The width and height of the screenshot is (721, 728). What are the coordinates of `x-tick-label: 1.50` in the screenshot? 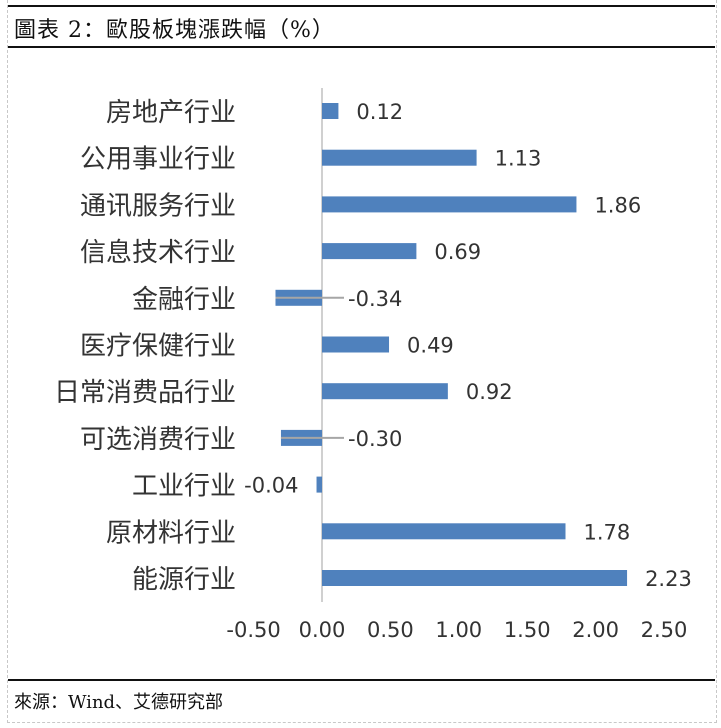 It's located at (527, 630).